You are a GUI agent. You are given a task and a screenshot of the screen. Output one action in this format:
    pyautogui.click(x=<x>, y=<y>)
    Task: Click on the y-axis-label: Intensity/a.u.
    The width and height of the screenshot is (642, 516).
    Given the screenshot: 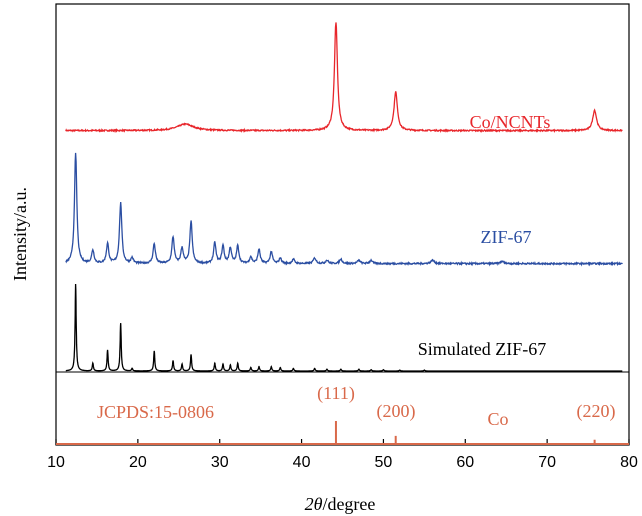 What is the action you would take?
    pyautogui.click(x=20, y=234)
    